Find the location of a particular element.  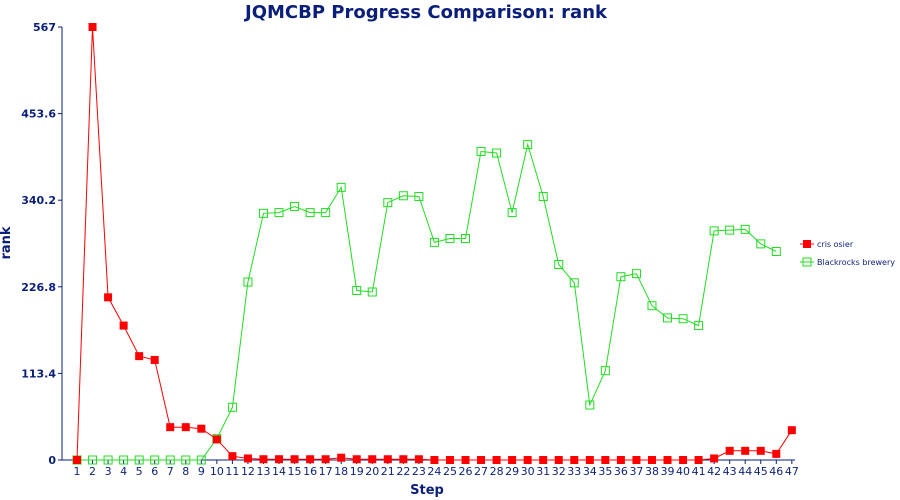

y-tick-label: 226.8 is located at coordinates (38, 287).